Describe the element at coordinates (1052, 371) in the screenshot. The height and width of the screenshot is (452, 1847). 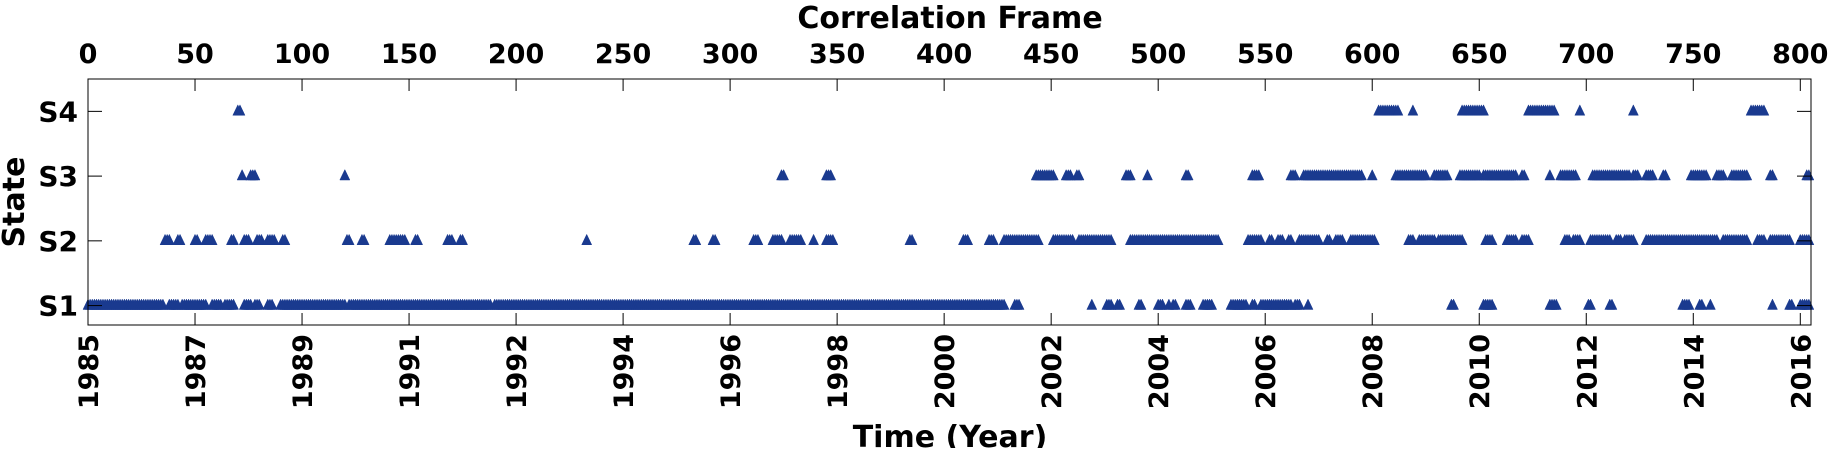
I see `x-tick-label: 2002` at that location.